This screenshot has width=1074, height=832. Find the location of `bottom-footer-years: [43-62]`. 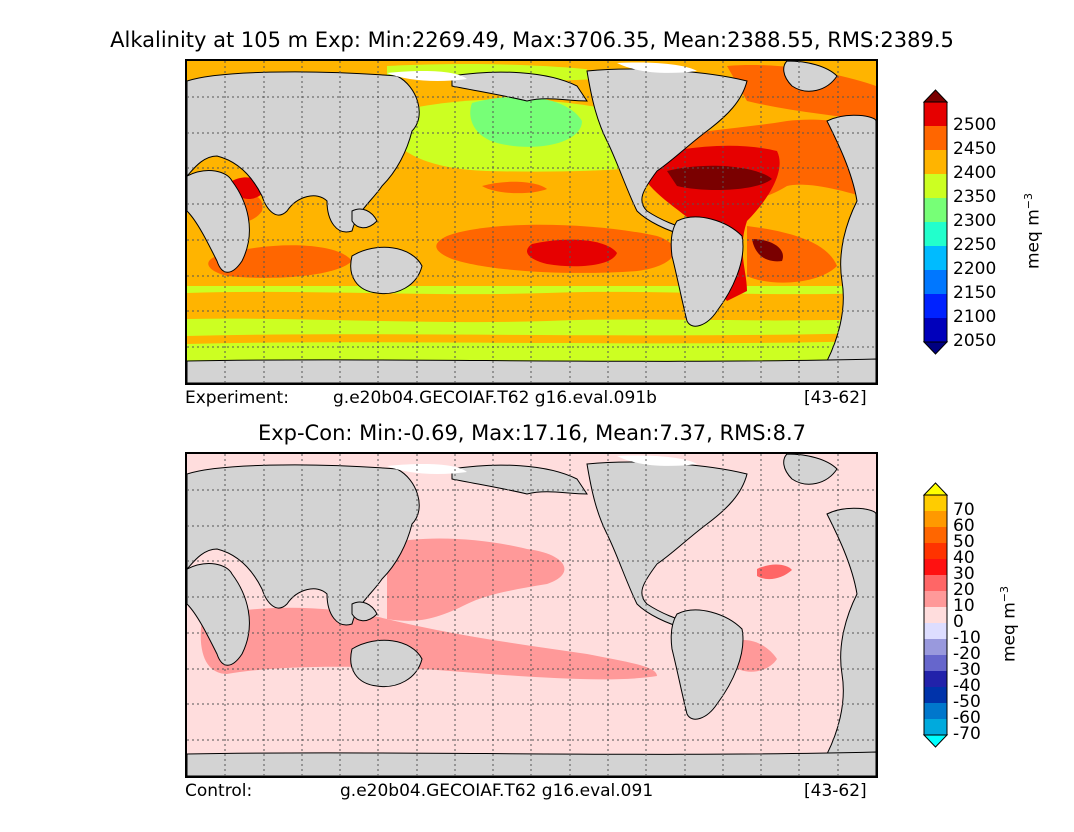

bottom-footer-years: [43-62] is located at coordinates (835, 791).